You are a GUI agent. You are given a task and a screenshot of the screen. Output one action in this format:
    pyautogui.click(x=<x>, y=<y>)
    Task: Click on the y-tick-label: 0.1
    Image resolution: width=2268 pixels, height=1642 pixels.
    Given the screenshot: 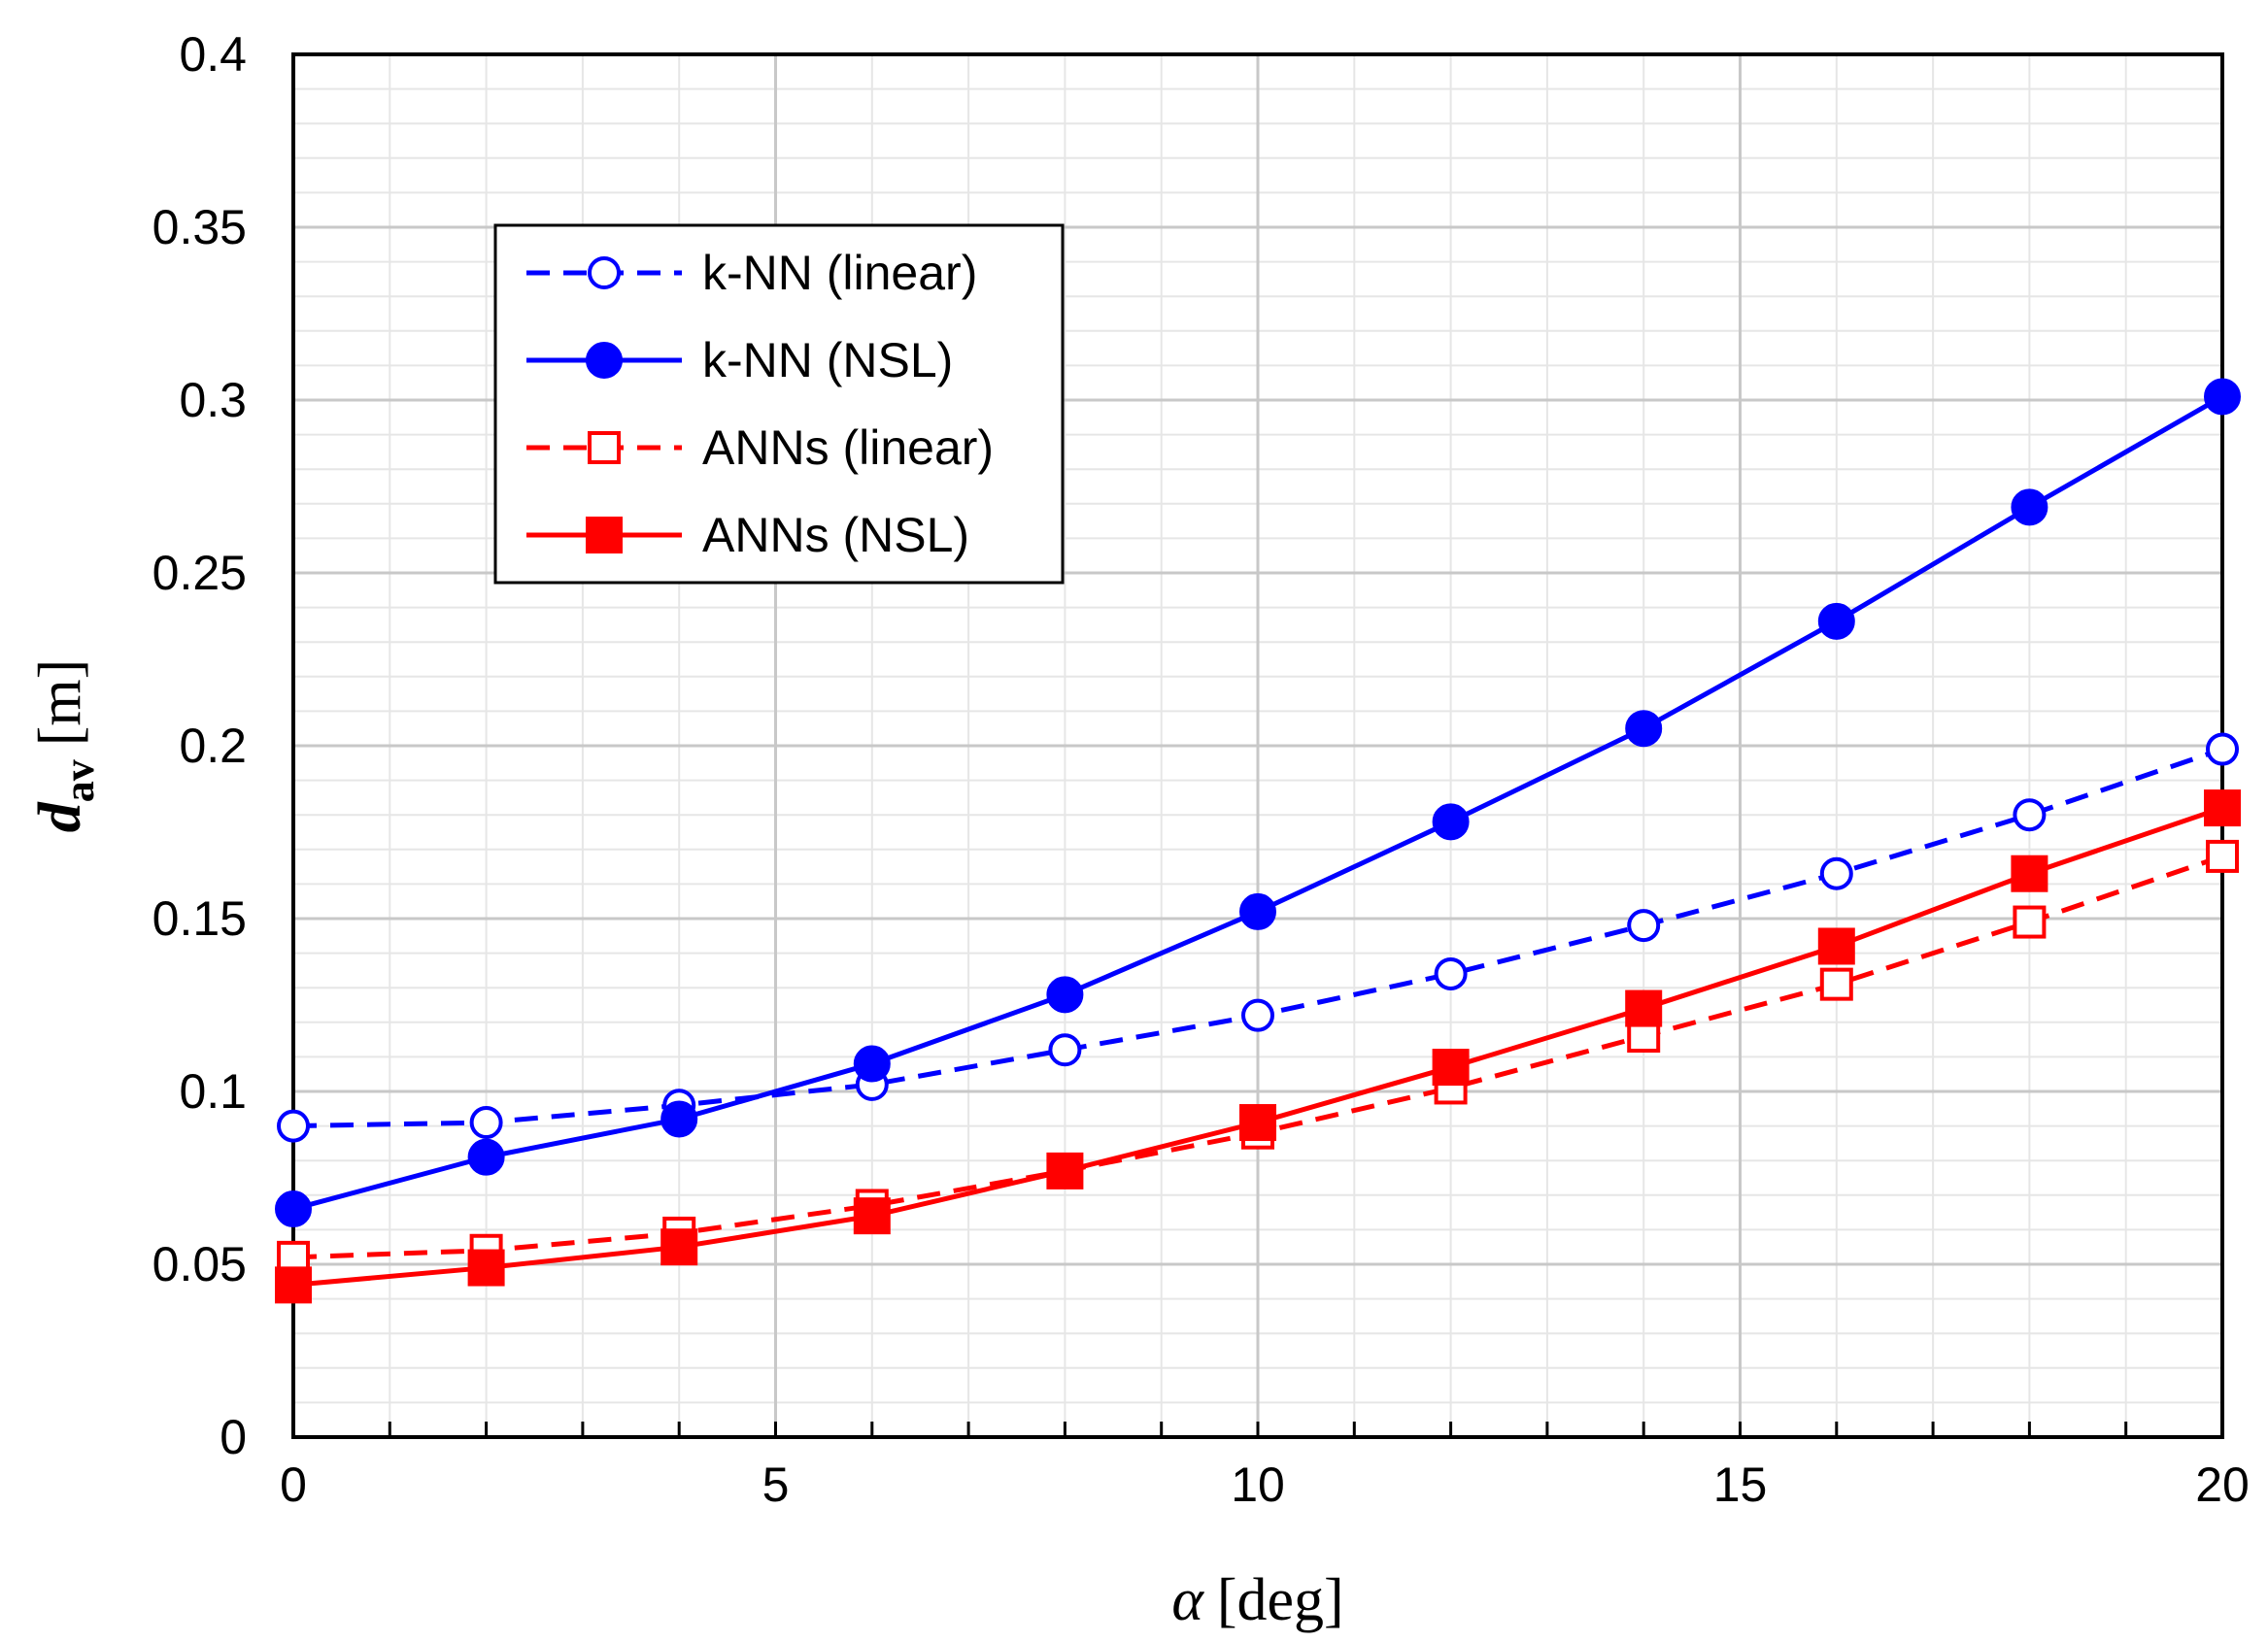 What is the action you would take?
    pyautogui.click(x=213, y=1091)
    